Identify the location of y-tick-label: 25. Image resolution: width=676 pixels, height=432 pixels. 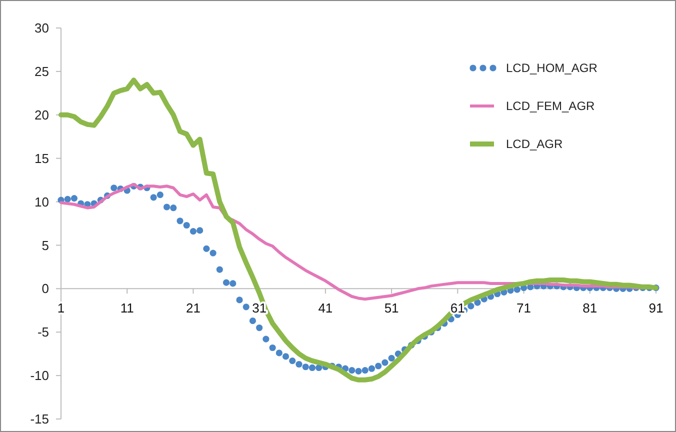
(41, 71).